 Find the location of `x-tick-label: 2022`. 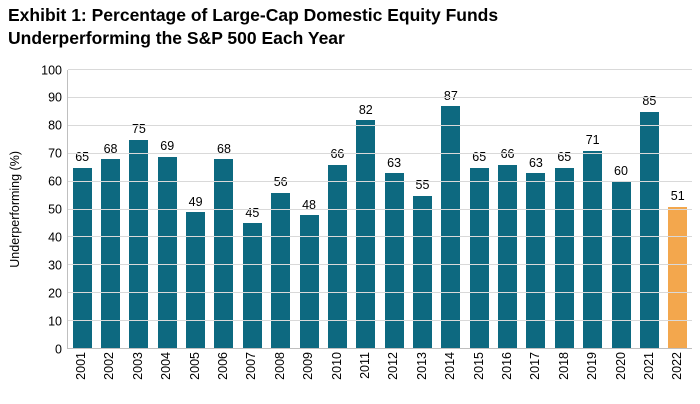

x-tick-label: 2022 is located at coordinates (677, 366).